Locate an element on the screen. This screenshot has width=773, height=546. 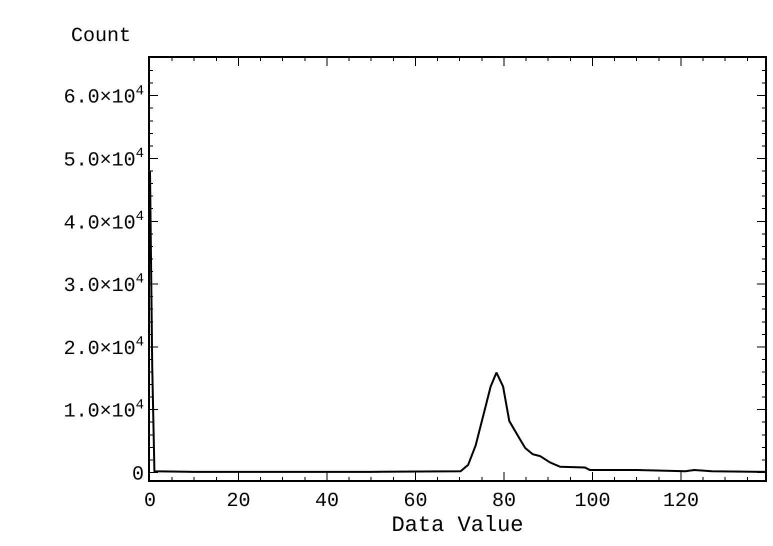
y-tick-label: 5.0×10$^{4}$ is located at coordinates (104, 159).